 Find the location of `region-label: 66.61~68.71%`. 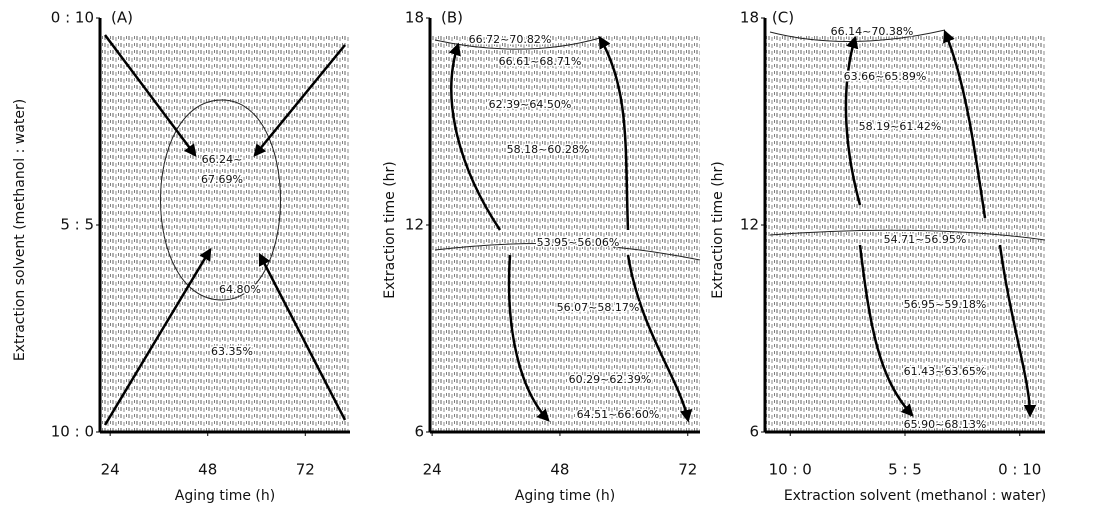

region-label: 66.61~68.71% is located at coordinates (540, 61).